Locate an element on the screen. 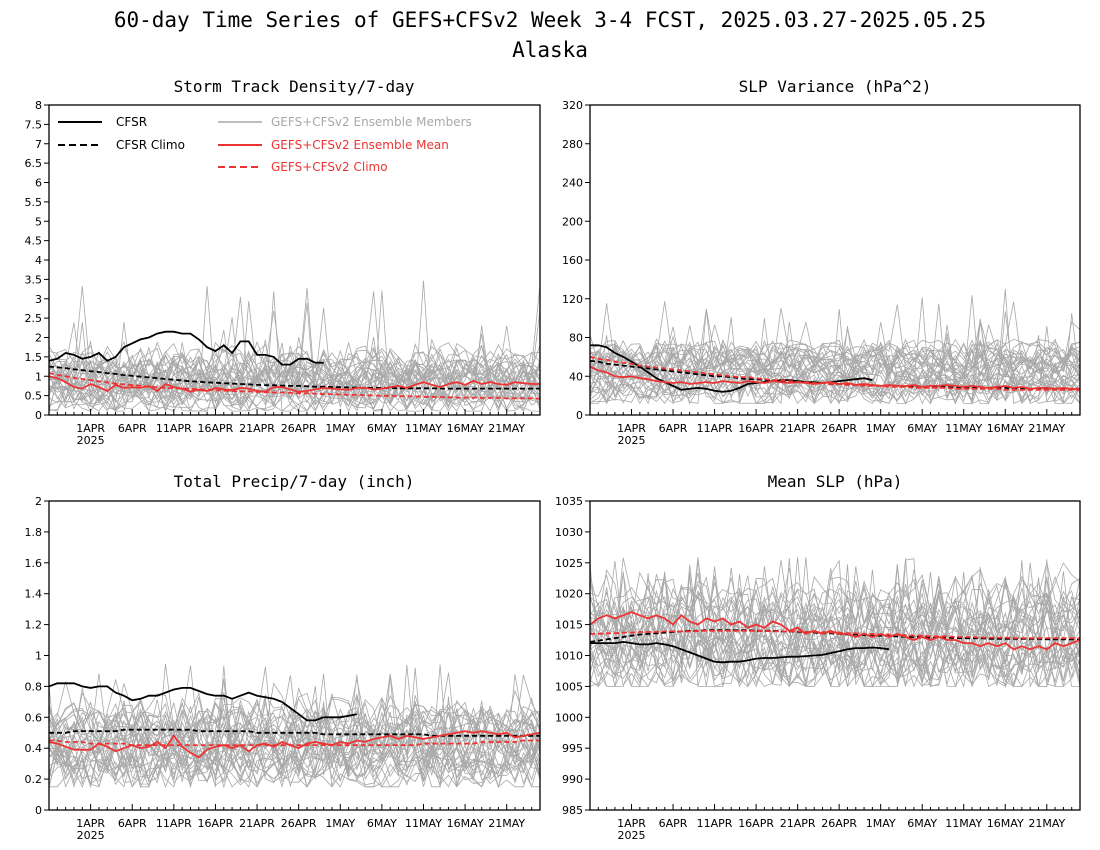 This screenshot has width=1100, height=850. y-tick-label: 6.5 is located at coordinates (34, 163).